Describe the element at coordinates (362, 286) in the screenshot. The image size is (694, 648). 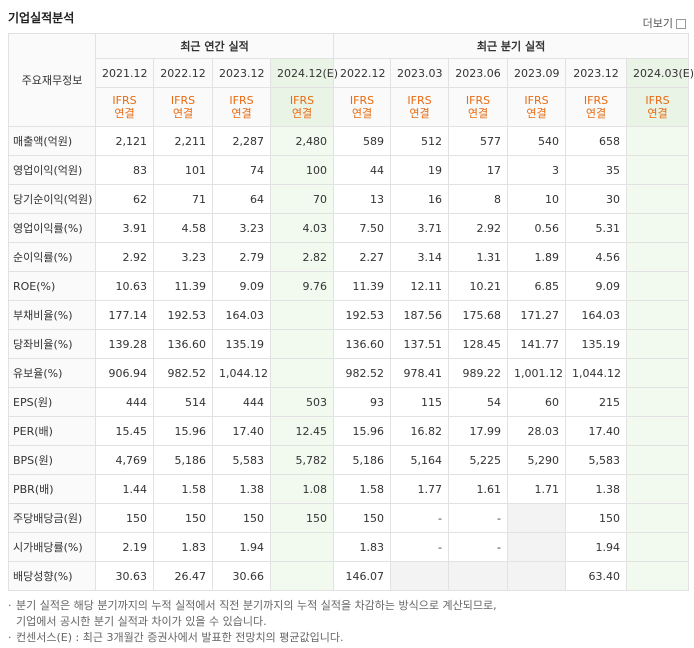
I see `value-cell: 11.39` at that location.